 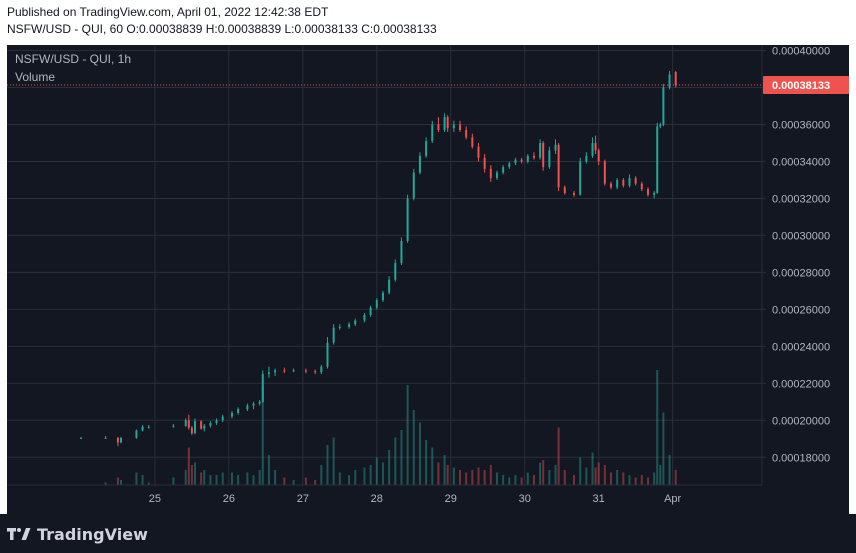 I want to click on time-tick-label: 26, so click(x=229, y=499).